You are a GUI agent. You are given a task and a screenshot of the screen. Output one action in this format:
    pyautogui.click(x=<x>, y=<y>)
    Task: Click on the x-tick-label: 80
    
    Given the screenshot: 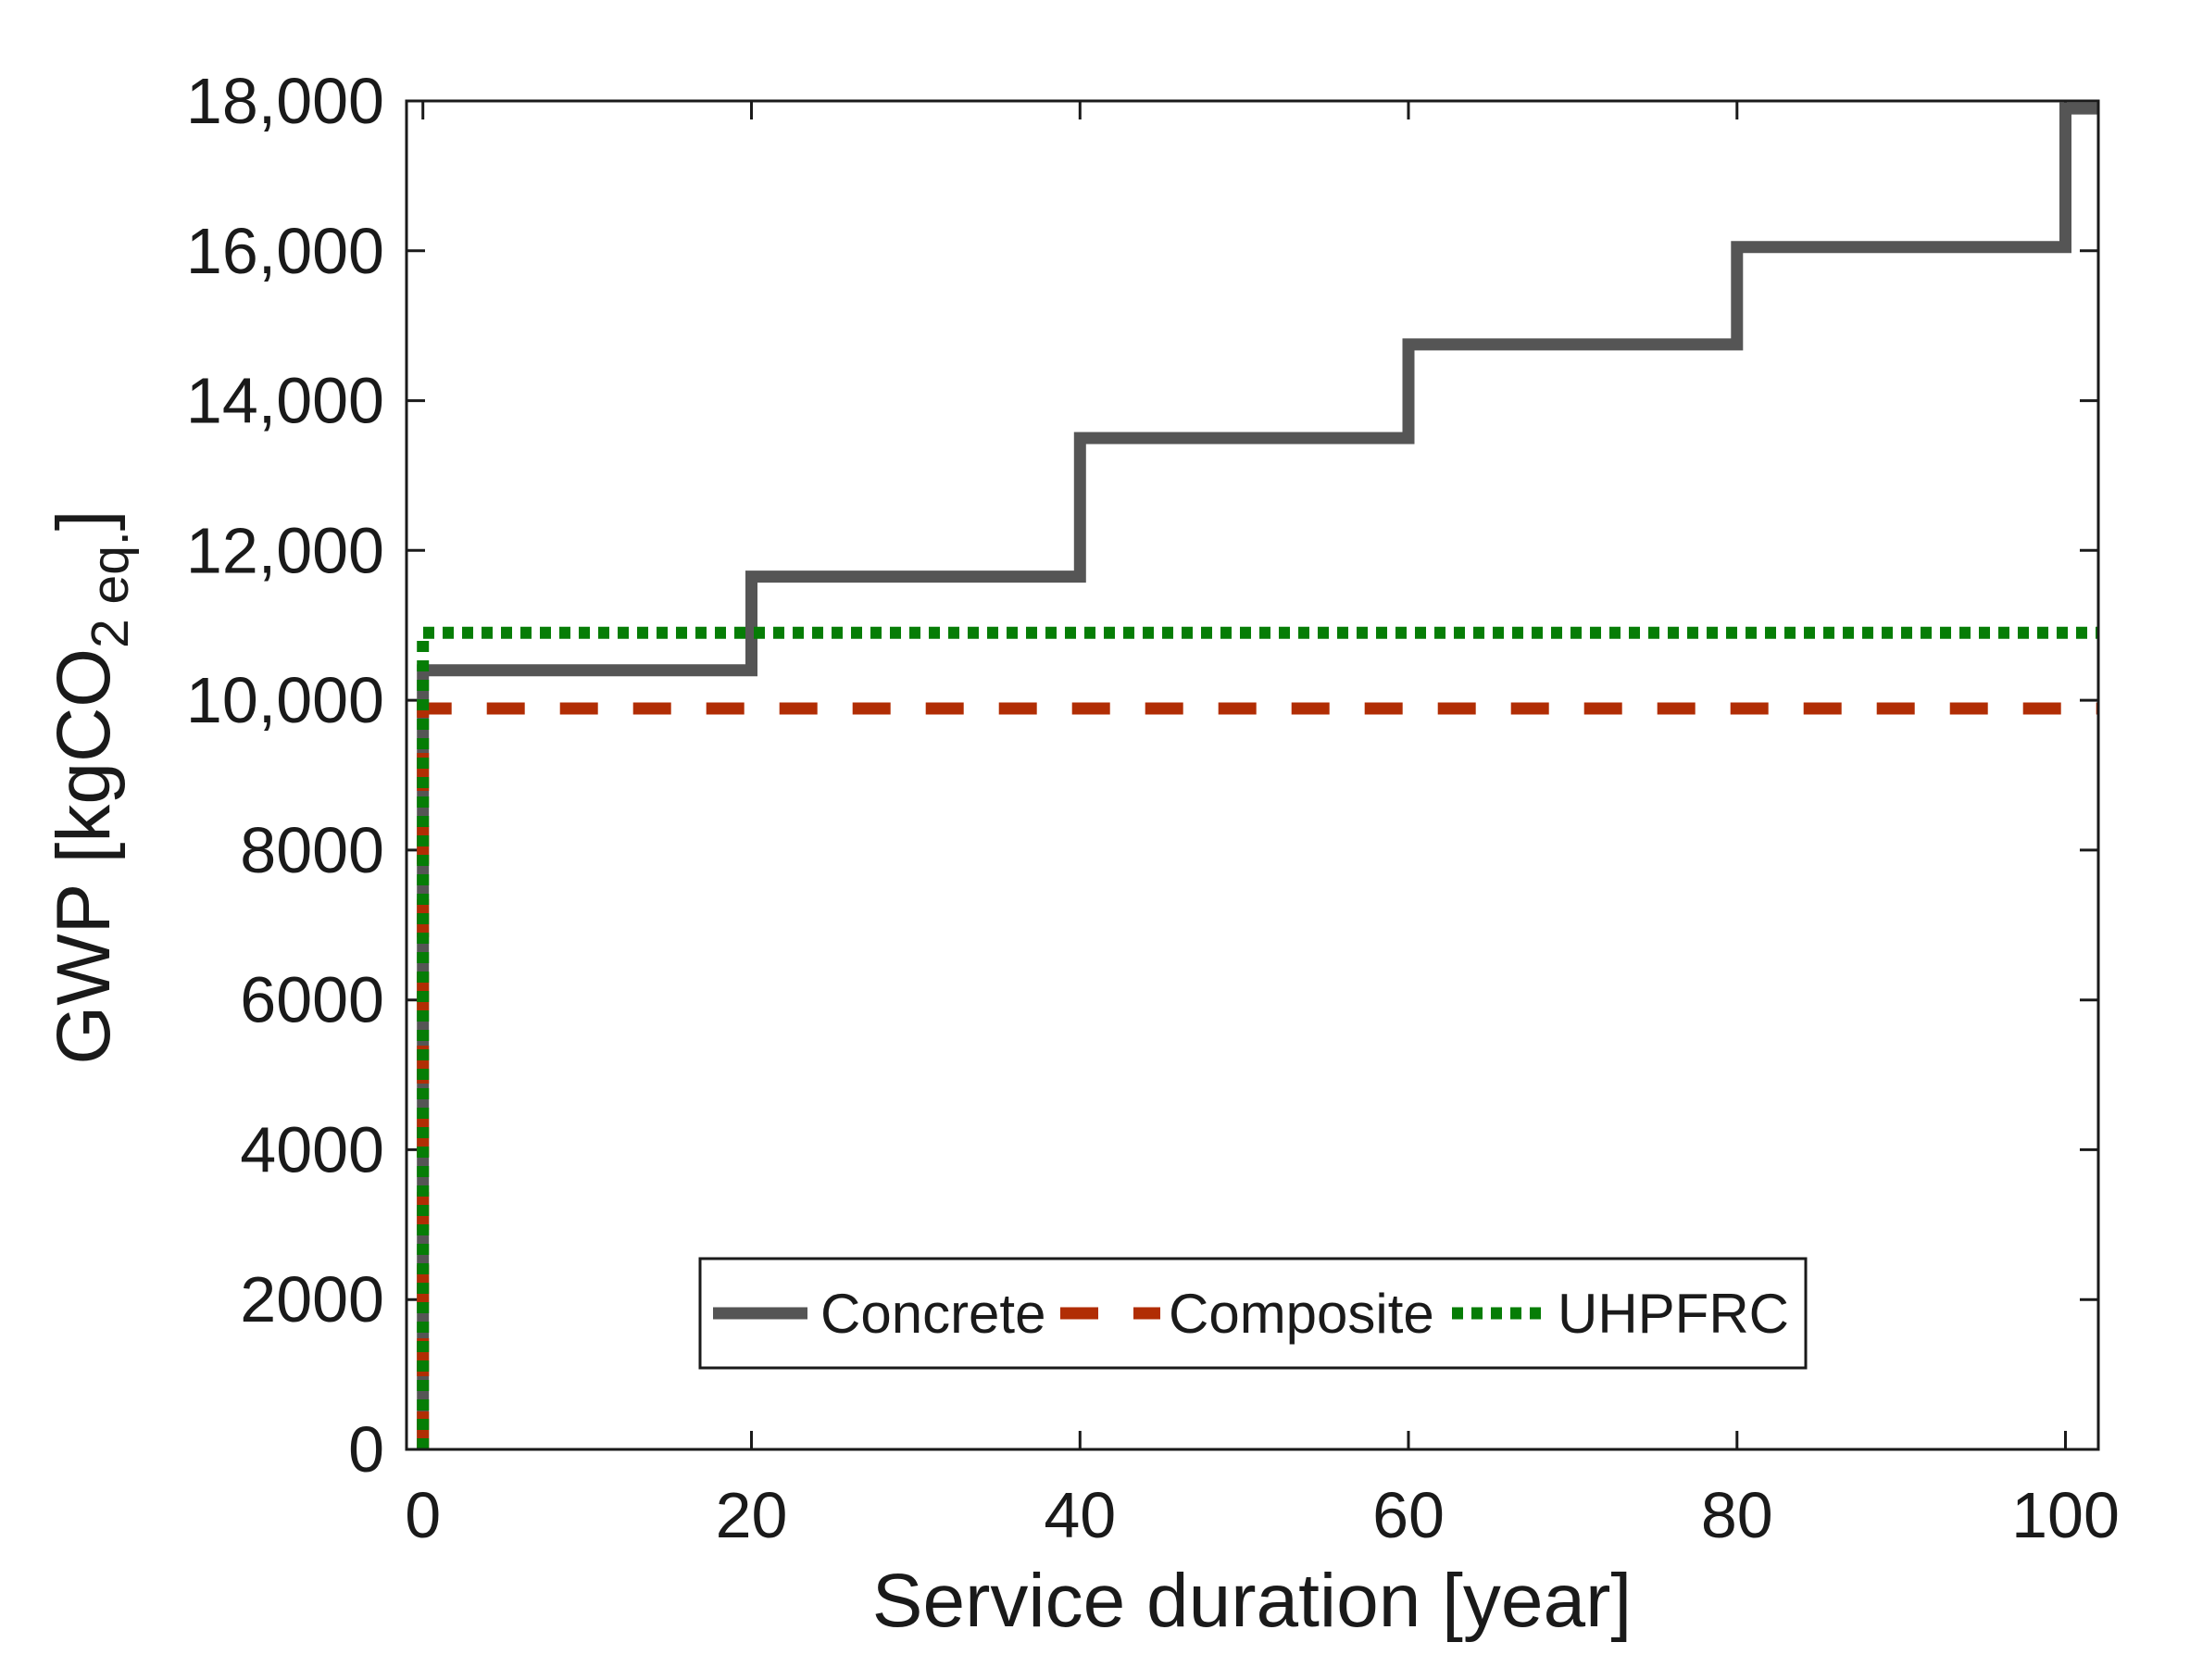 What is the action you would take?
    pyautogui.click(x=1737, y=1515)
    